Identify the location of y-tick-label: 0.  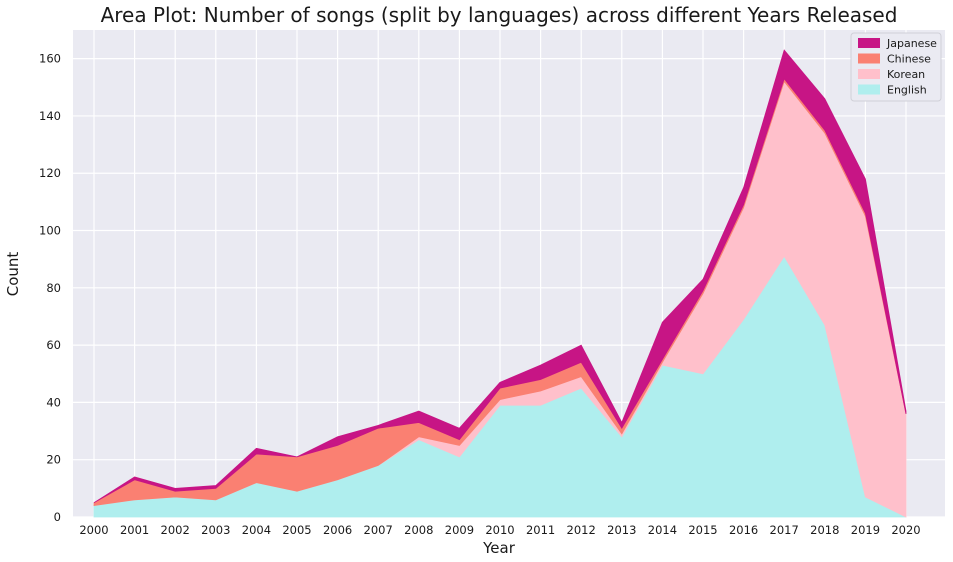
(57, 517).